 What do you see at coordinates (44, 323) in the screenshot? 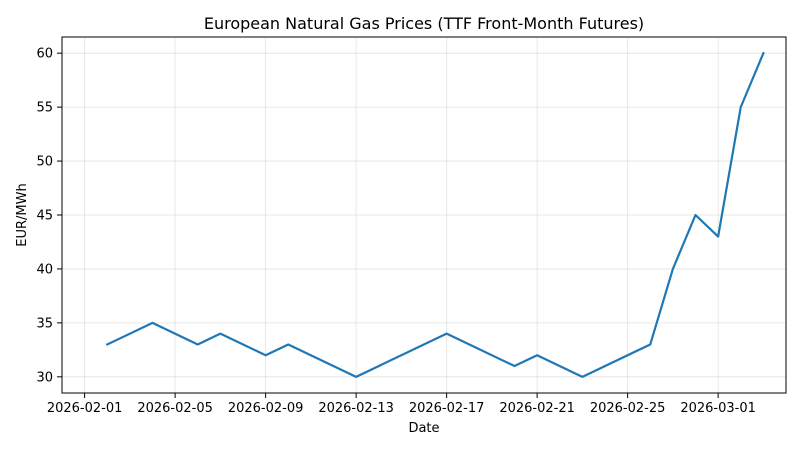
I see `y-tick-label: 35` at bounding box center [44, 323].